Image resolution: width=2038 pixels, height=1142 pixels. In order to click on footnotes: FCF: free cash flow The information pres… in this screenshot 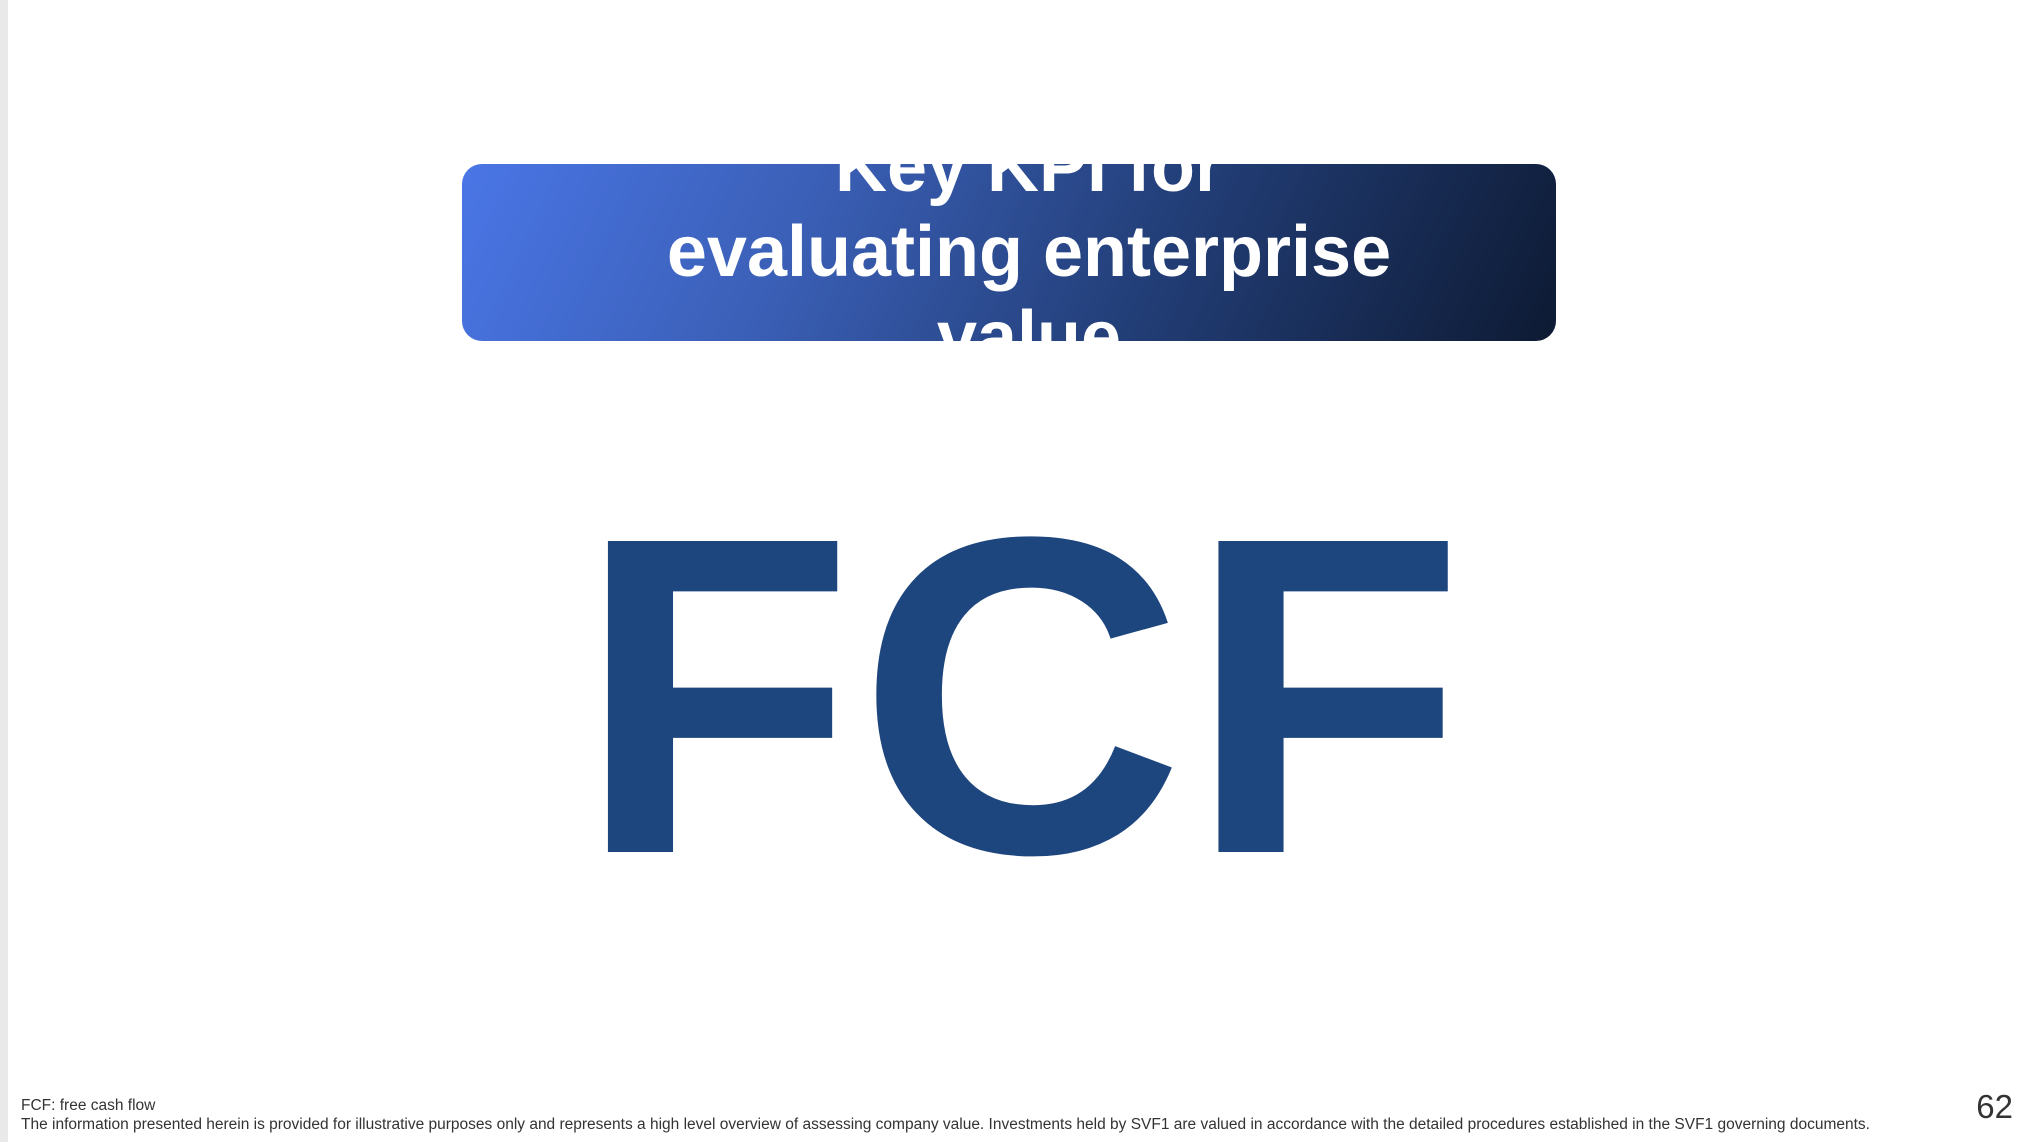, I will do `click(971, 1115)`.